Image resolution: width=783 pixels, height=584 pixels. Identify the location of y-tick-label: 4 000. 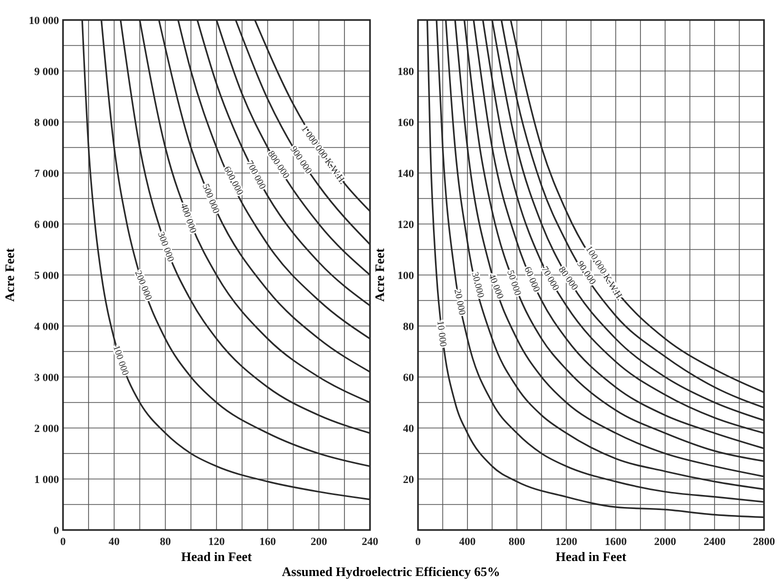
(47, 326).